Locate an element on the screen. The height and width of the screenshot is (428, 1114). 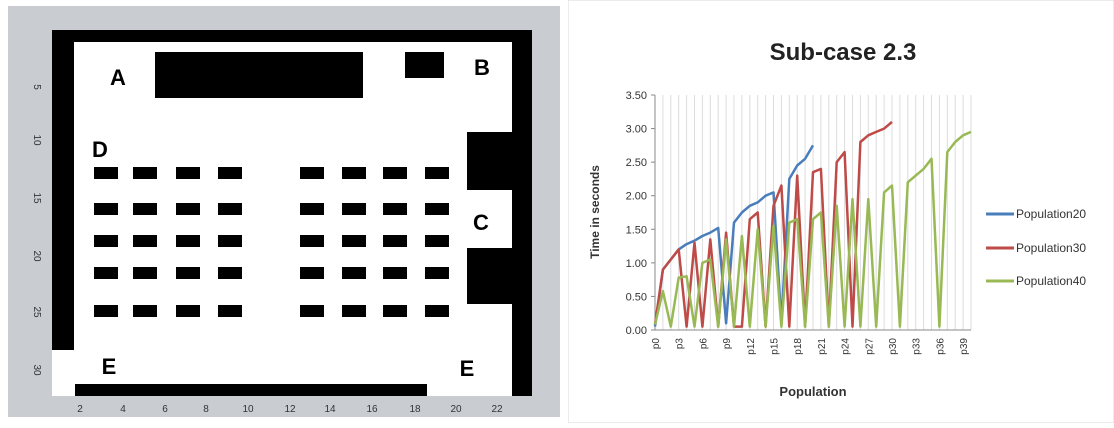
legend-item: Population20 is located at coordinates (1036, 214).